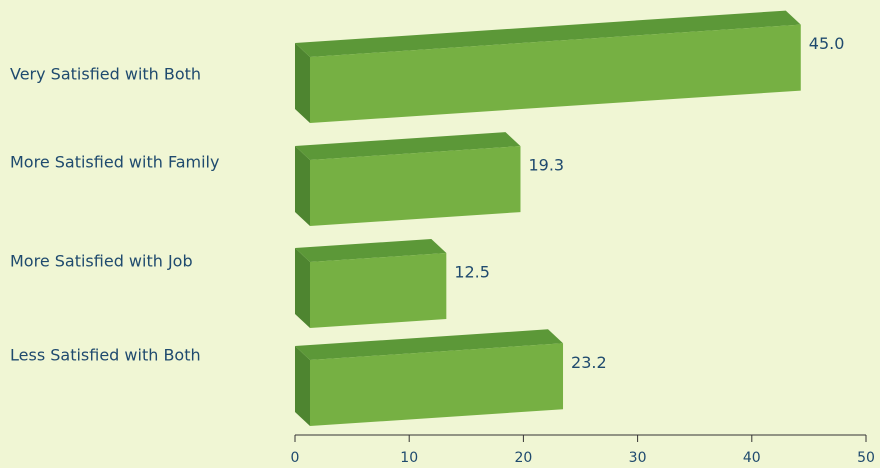  I want to click on category-label: More Satisfied with Job, so click(101, 261).